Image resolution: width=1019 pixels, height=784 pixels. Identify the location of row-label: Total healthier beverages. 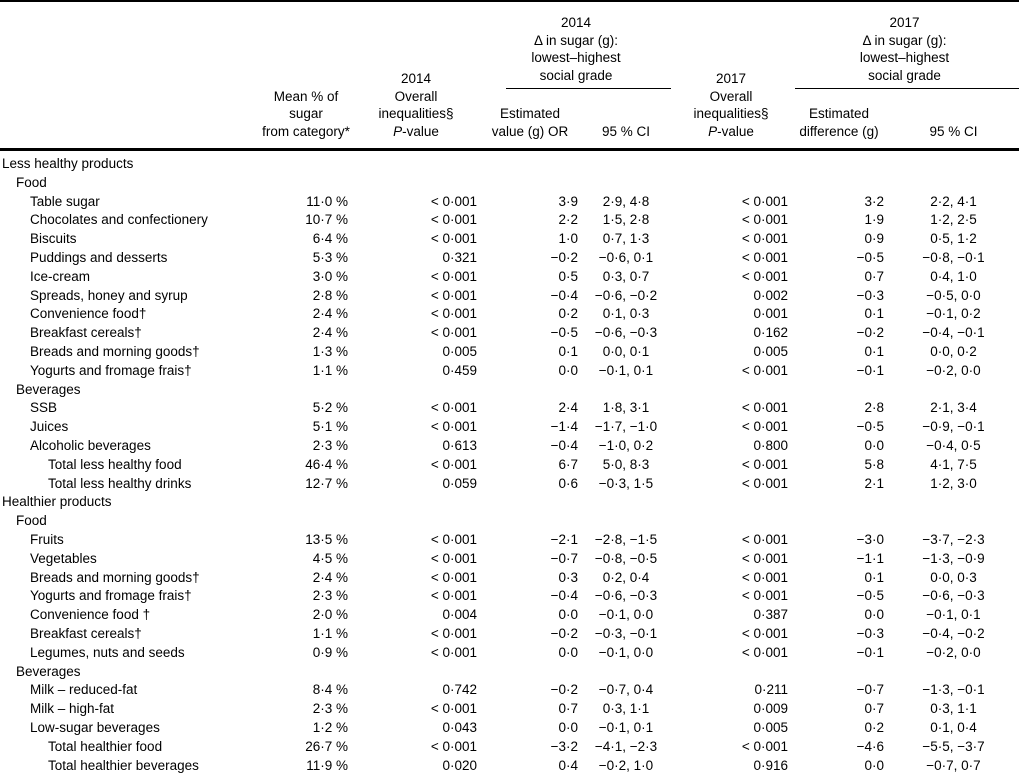
(123, 765).